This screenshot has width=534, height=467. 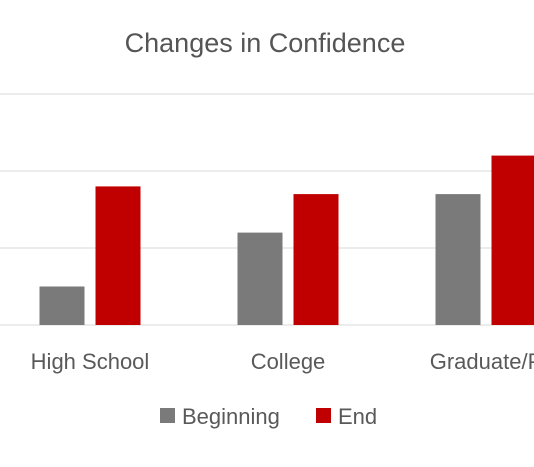 I want to click on x-tick-label: Graduate/P, so click(x=482, y=361).